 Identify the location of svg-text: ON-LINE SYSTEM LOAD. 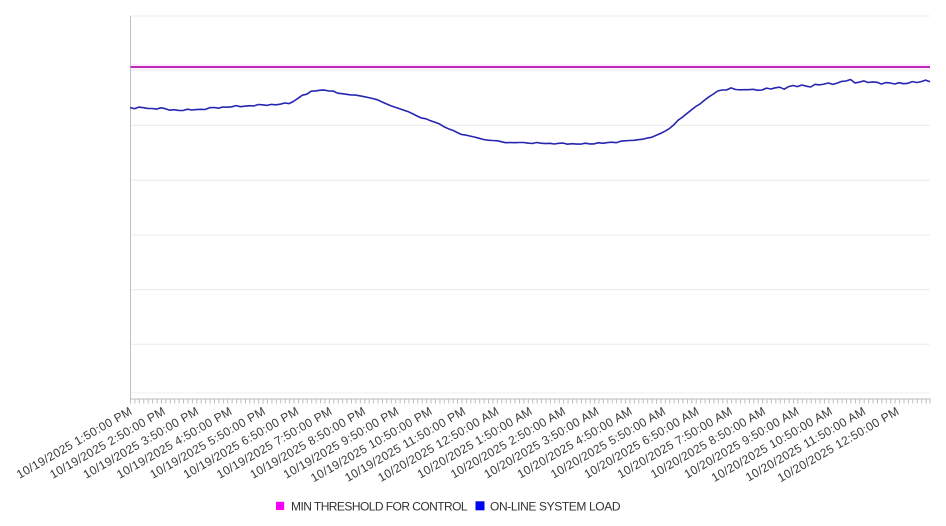
(555, 507).